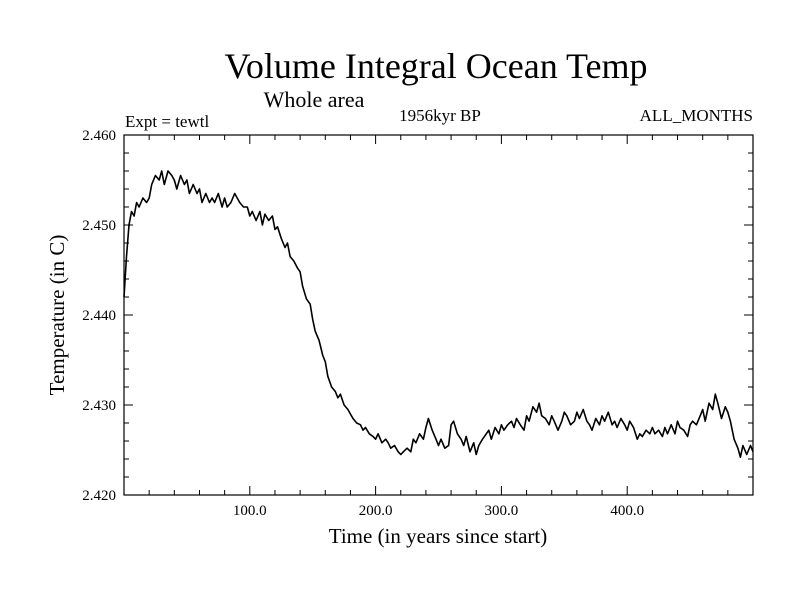  What do you see at coordinates (438, 536) in the screenshot?
I see `x-axis-label: Time (in years since start)` at bounding box center [438, 536].